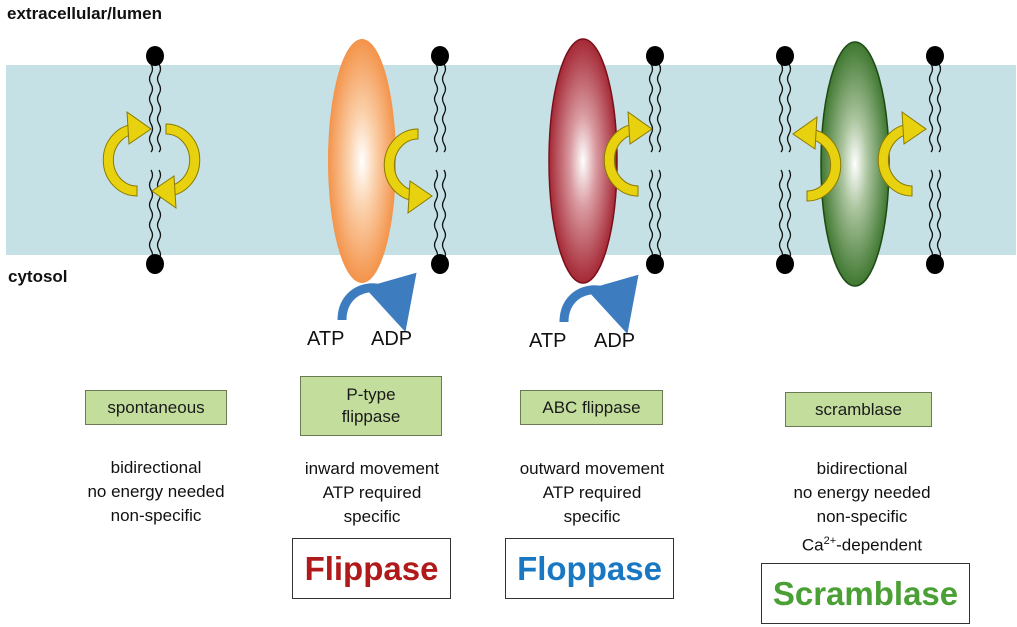 This screenshot has height=627, width=1017. I want to click on p-type-flippase-box: P-type flippase, so click(371, 406).